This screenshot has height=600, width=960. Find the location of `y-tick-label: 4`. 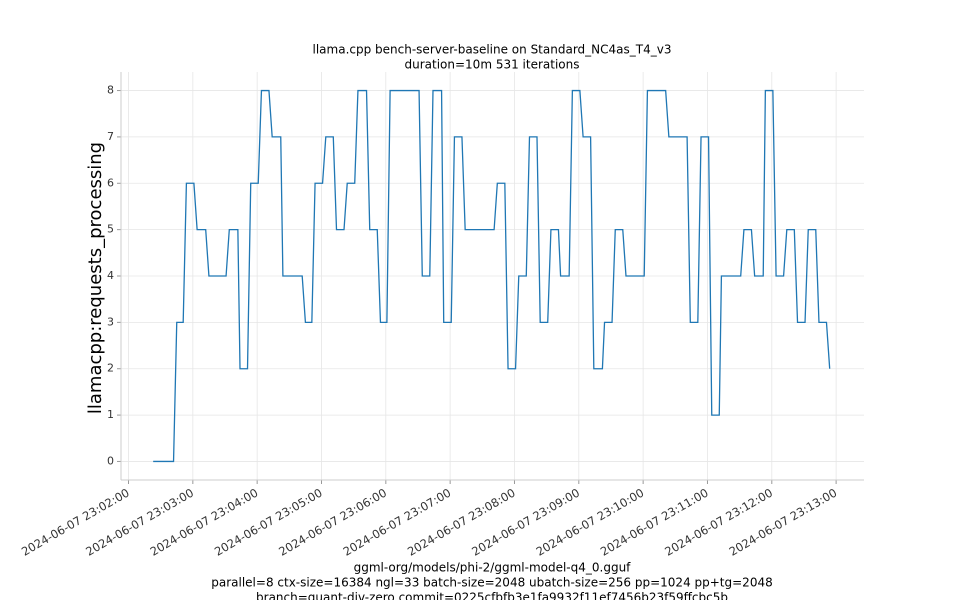

y-tick-label: 4 is located at coordinates (110, 275).